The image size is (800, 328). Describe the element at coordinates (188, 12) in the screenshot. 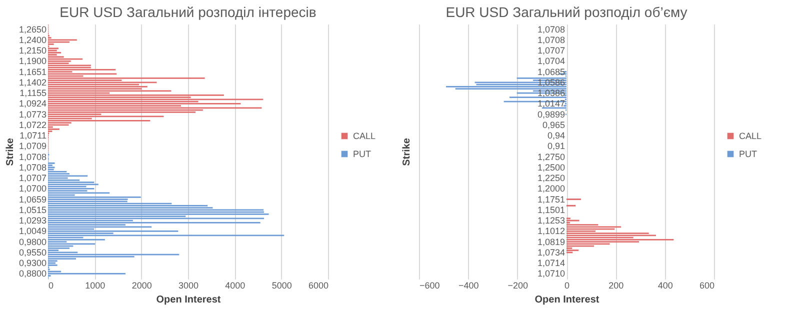

I see `chart-title: EUR USD Загальний розподіл інтересів` at that location.